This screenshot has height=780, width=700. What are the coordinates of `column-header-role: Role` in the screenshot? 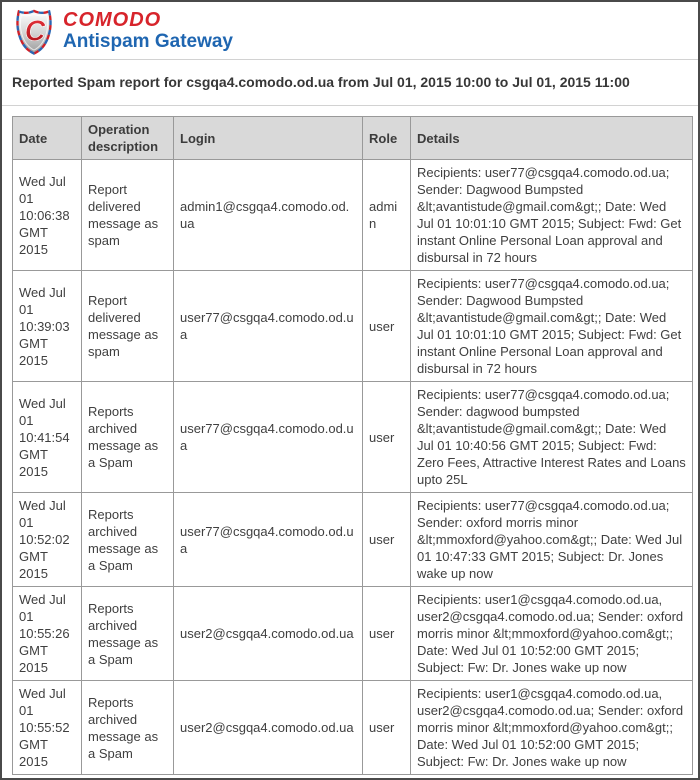 It's located at (386, 138).